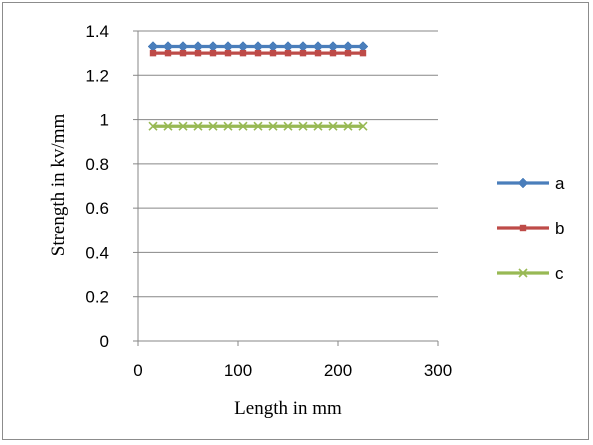 Image resolution: width=593 pixels, height=445 pixels. I want to click on x-tick-label: 0, so click(137, 370).